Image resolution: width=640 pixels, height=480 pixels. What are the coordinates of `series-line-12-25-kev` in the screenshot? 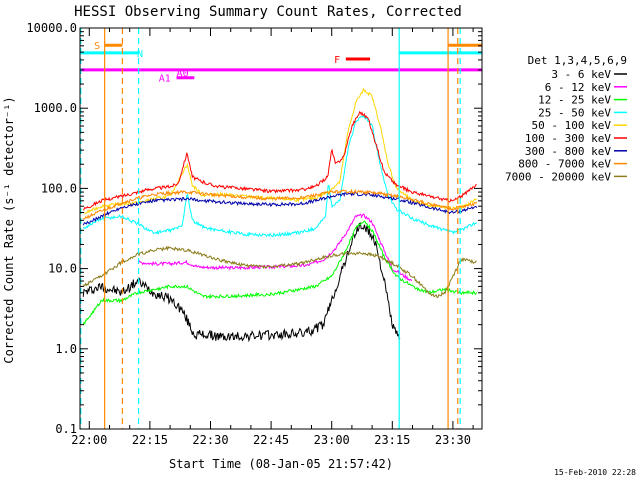 It's located at (280, 272).